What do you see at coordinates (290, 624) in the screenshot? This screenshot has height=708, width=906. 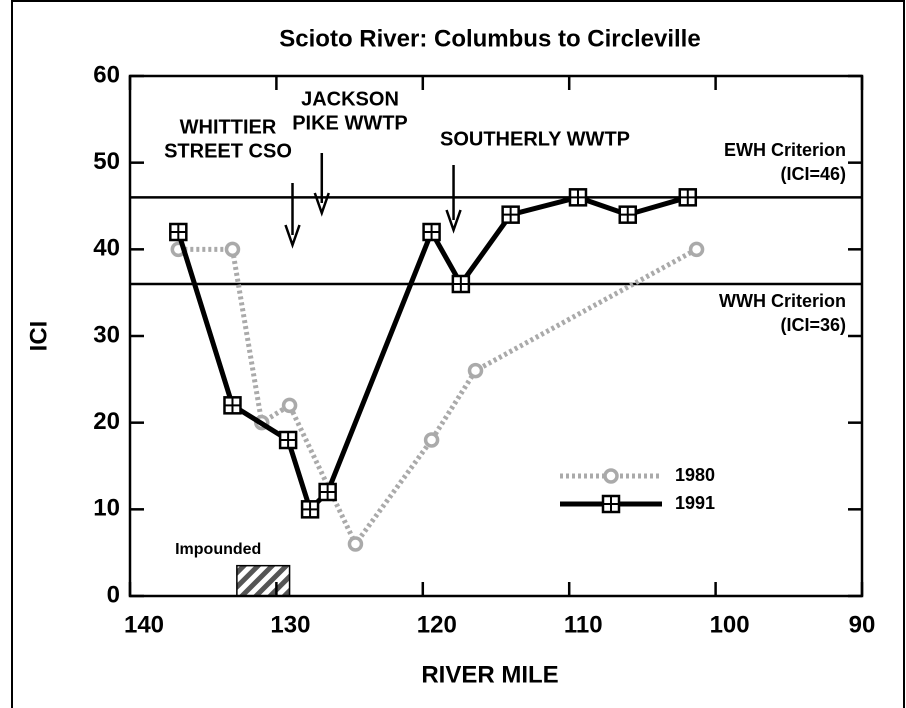 I see `x-tick-label: 130` at bounding box center [290, 624].